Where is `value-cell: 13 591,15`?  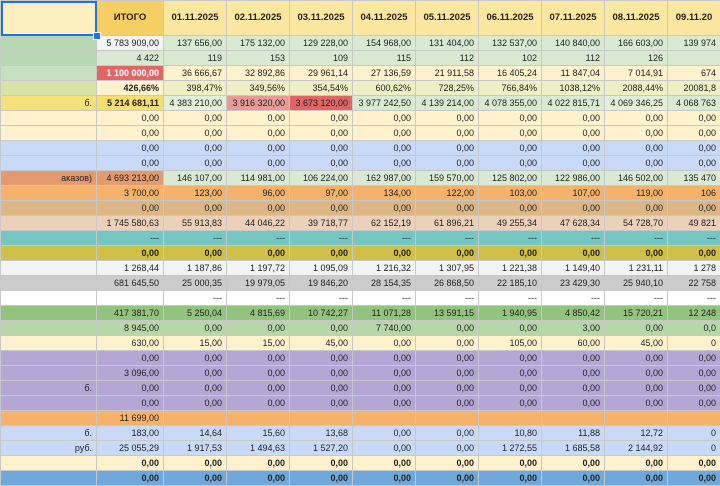
value-cell: 13 591,15 is located at coordinates (447, 313).